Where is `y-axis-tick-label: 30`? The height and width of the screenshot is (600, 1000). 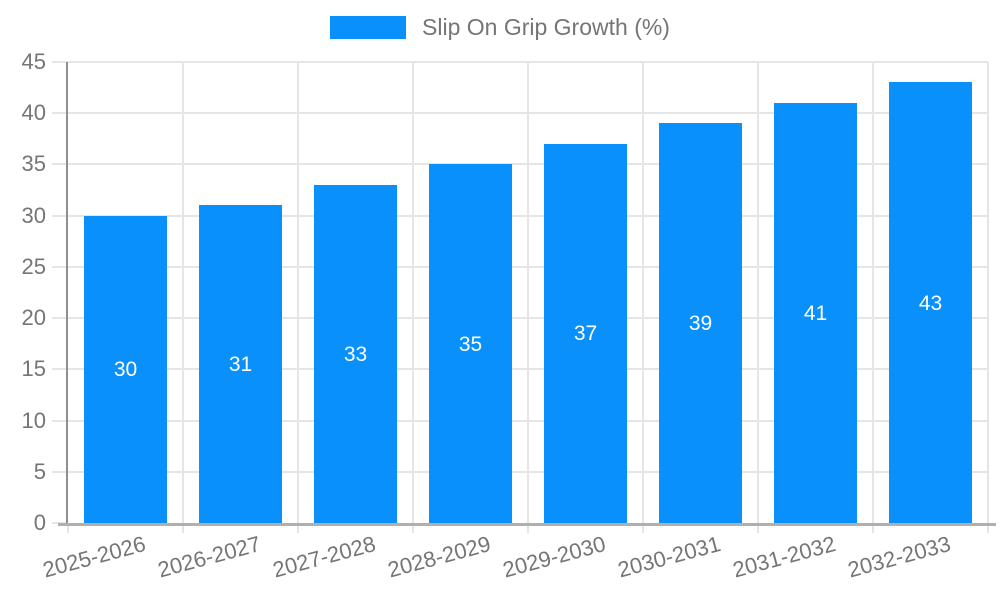
y-axis-tick-label: 30 is located at coordinates (33, 215).